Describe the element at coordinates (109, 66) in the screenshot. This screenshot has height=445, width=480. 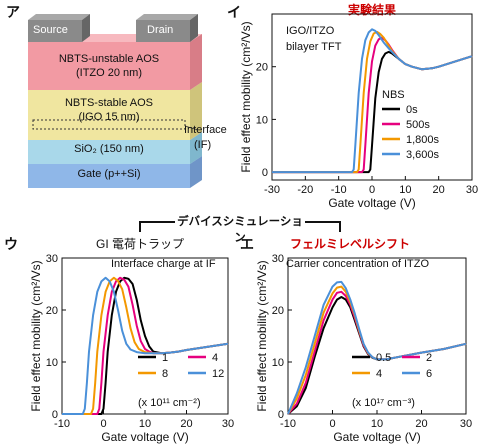
I see `unstable-aos-layer` at that location.